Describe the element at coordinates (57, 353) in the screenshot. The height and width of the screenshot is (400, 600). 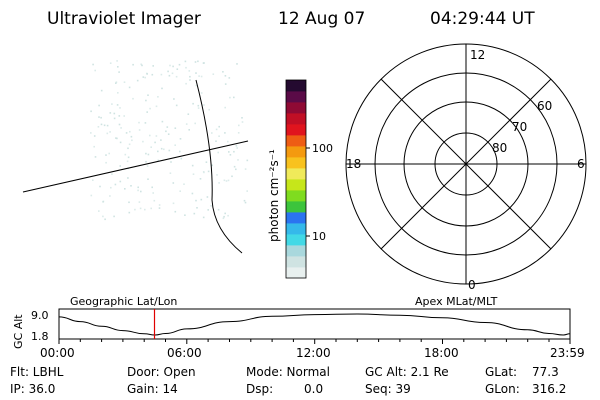
I see `xtick-label-00-00: 00:00` at that location.